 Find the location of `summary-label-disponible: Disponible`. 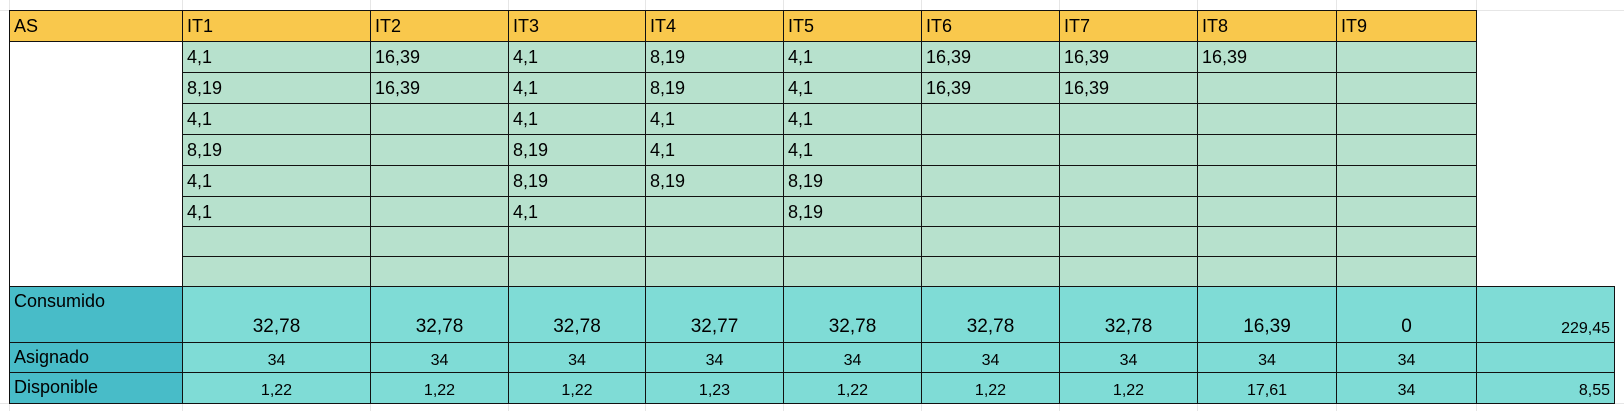

summary-label-disponible: Disponible is located at coordinates (96, 388).